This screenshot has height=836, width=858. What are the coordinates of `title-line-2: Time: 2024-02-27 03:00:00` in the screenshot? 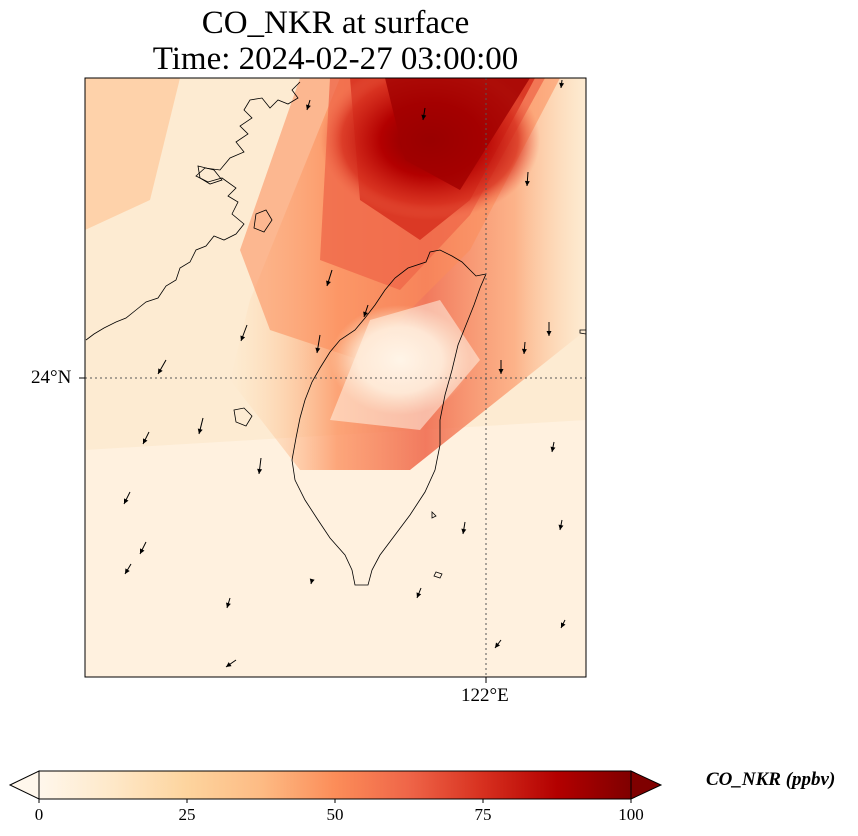 It's located at (335, 59).